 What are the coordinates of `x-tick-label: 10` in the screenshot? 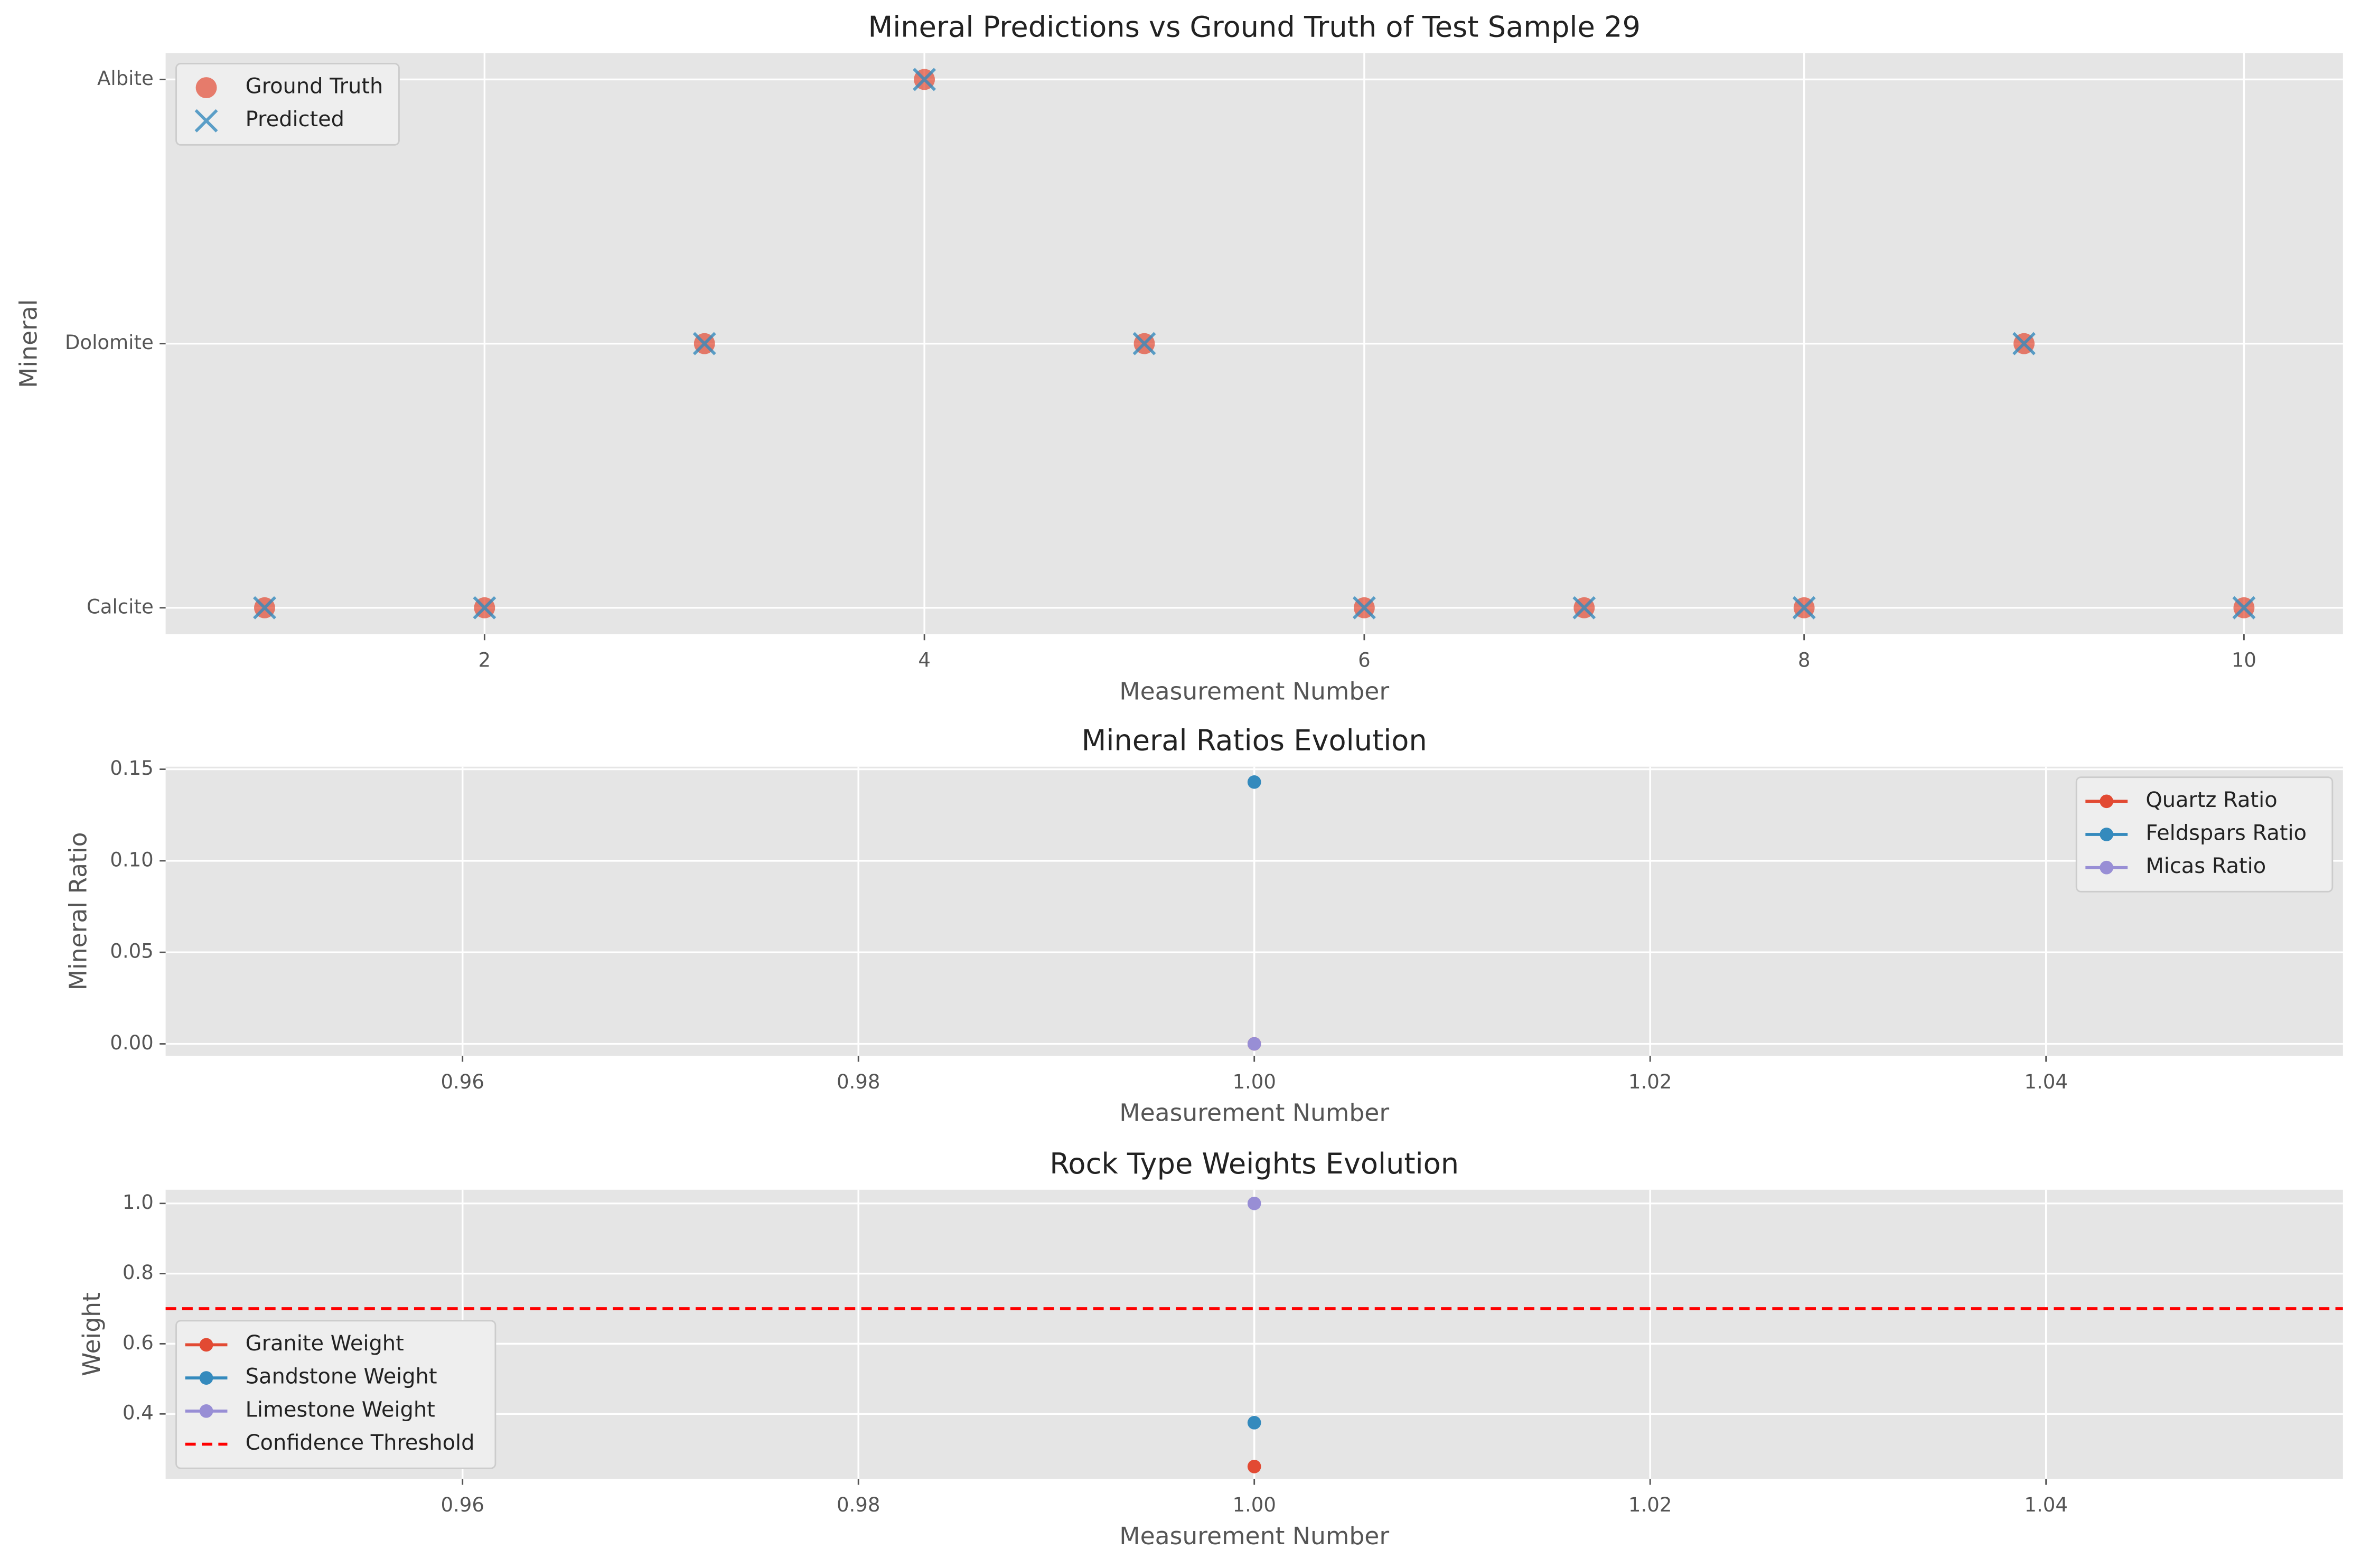 It's located at (2244, 660).